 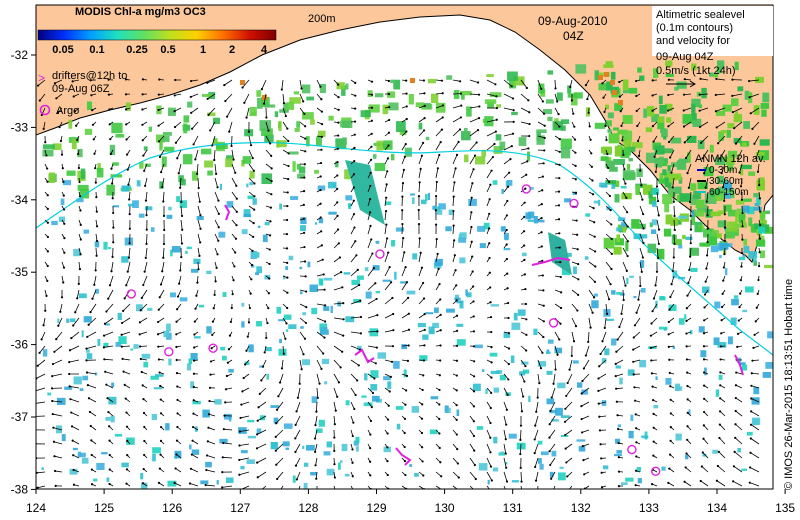 I want to click on colorbar-title: MODIS Chl-a mg/m3 OC3, so click(x=140, y=12).